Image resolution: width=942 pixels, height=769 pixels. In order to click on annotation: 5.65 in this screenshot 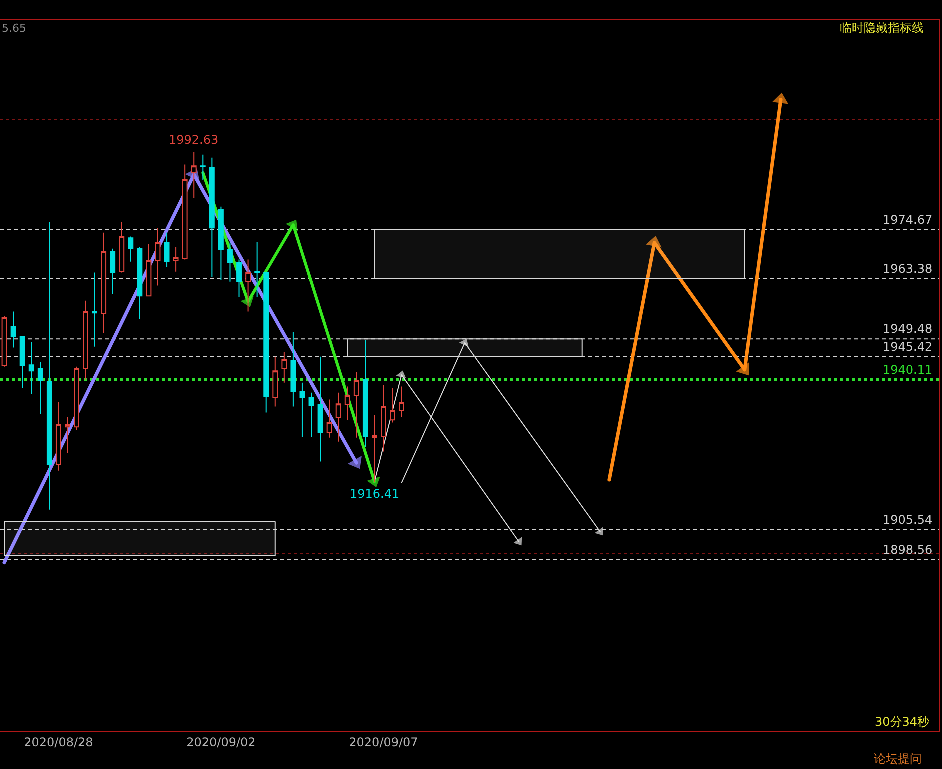, I will do `click(14, 28)`.